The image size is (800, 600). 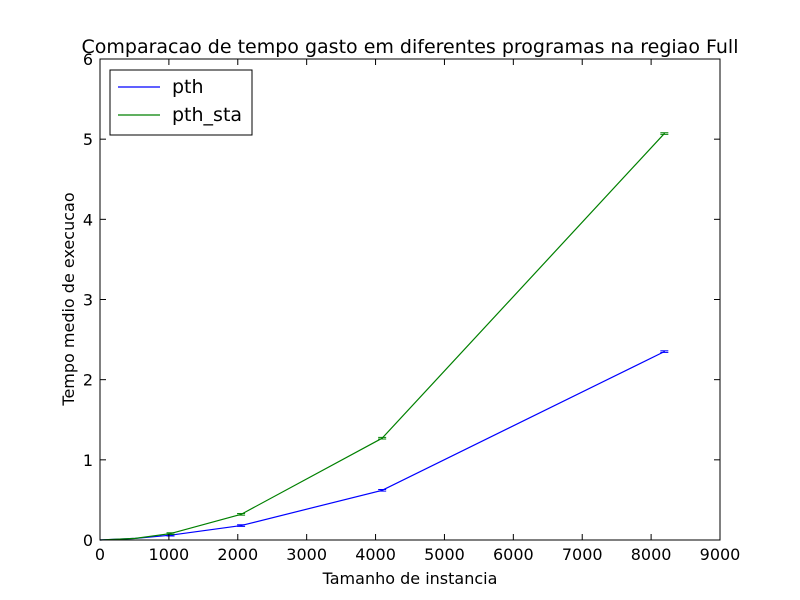 I want to click on x-tick-label: 3000, so click(x=306, y=554).